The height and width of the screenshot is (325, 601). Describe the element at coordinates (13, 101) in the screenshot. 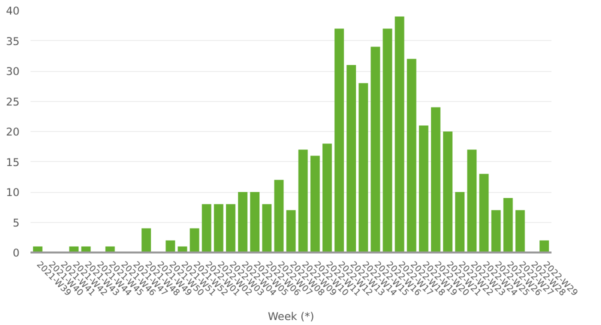

I see `y-tick-label: 25` at that location.